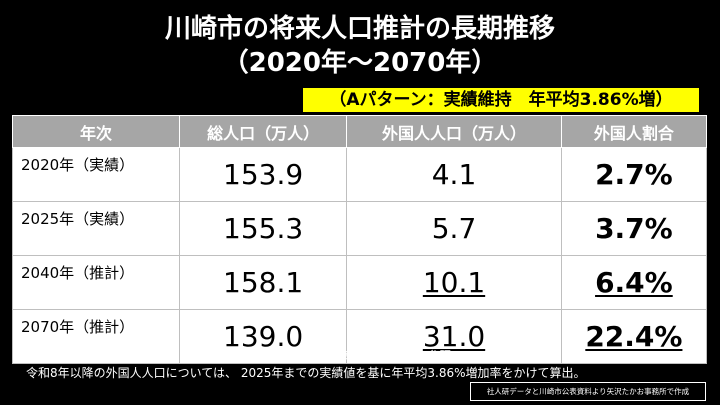 The height and width of the screenshot is (405, 720). What do you see at coordinates (96, 228) in the screenshot?
I see `cell: 2025年（実績）` at bounding box center [96, 228].